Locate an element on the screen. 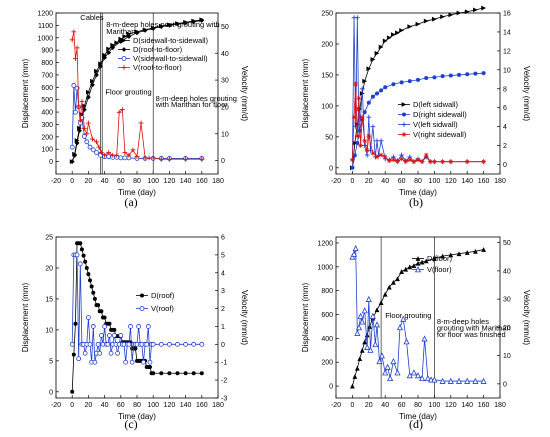  x-tick-label: 100 is located at coordinates (435, 405).